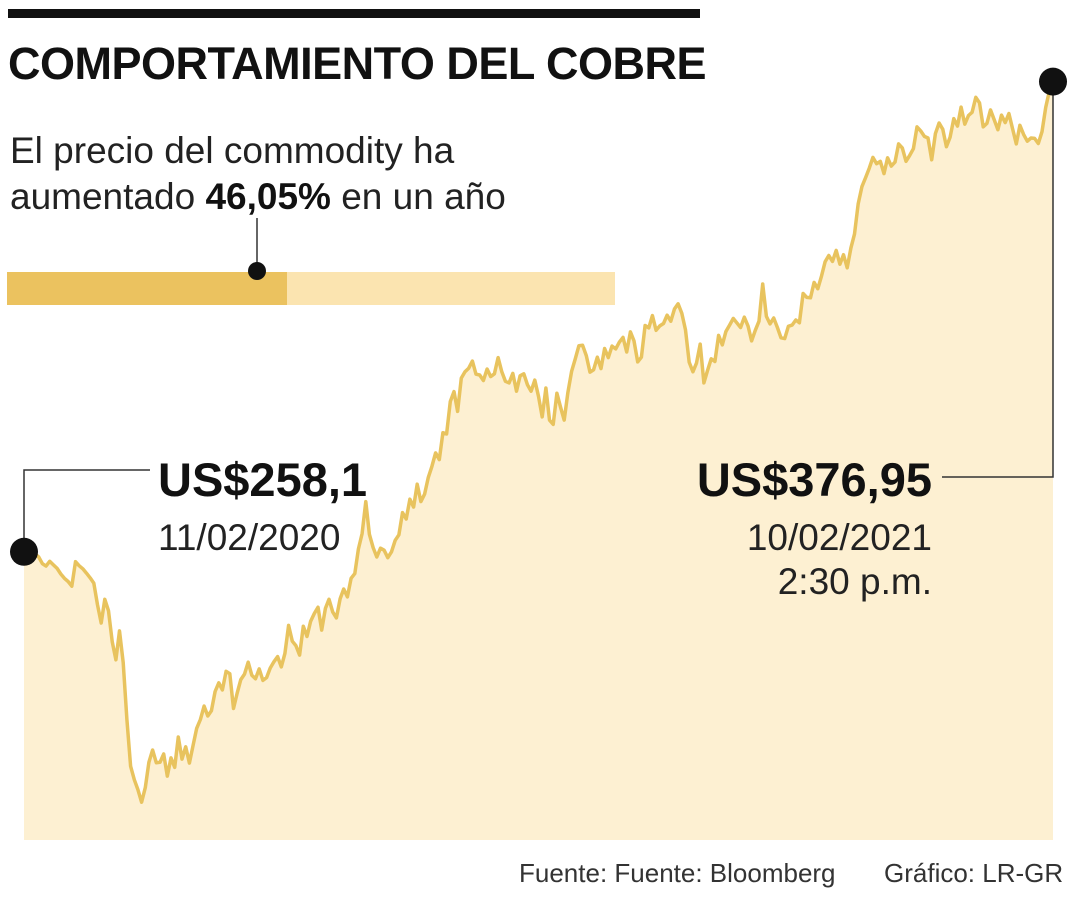  Describe the element at coordinates (357, 63) in the screenshot. I see `chart-title: COMPORTAMIENTO DEL COBRE` at that location.